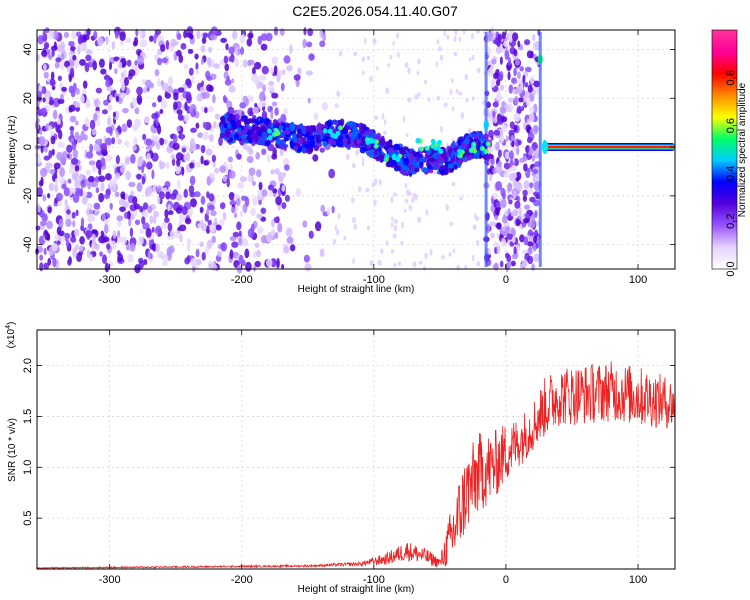 The width and height of the screenshot is (750, 600). Describe the element at coordinates (544, 147) in the screenshot. I see `tone-line-start` at that location.